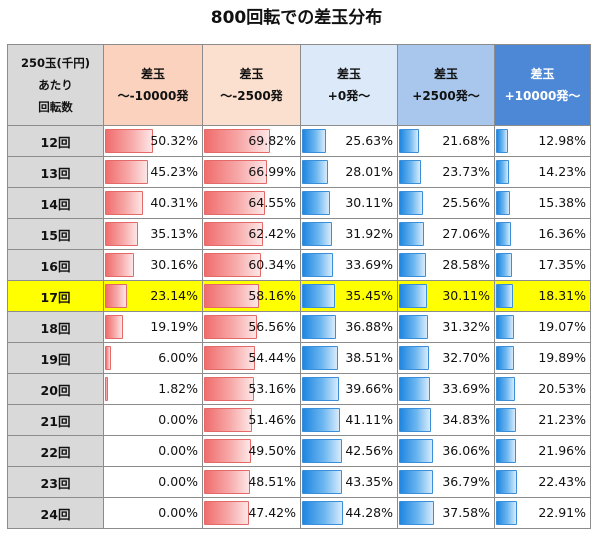 This screenshot has width=593, height=543. I want to click on percentage-label: 64.55%, so click(272, 202).